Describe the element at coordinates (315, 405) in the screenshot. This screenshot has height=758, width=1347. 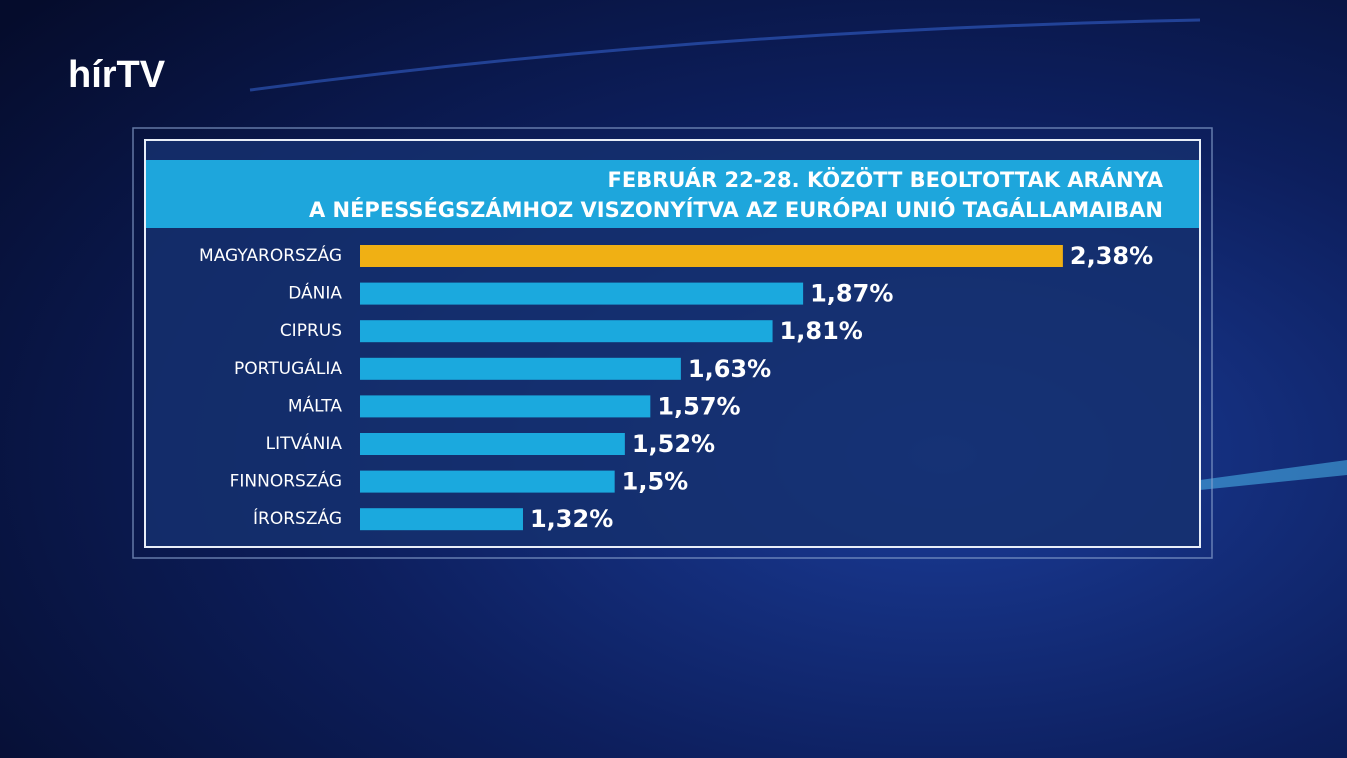
I see `category-label: MÁLTA` at that location.